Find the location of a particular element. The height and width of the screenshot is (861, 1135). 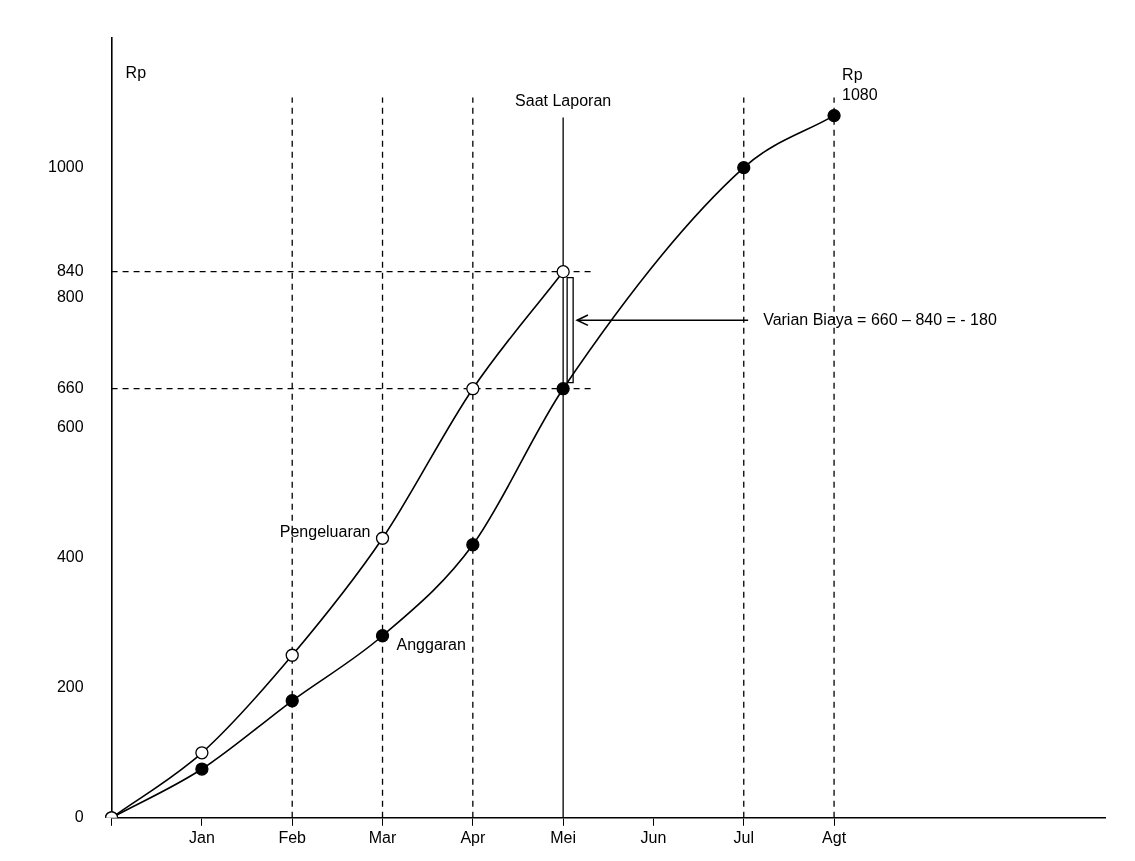

y-tick-label: 0 is located at coordinates (79, 817).